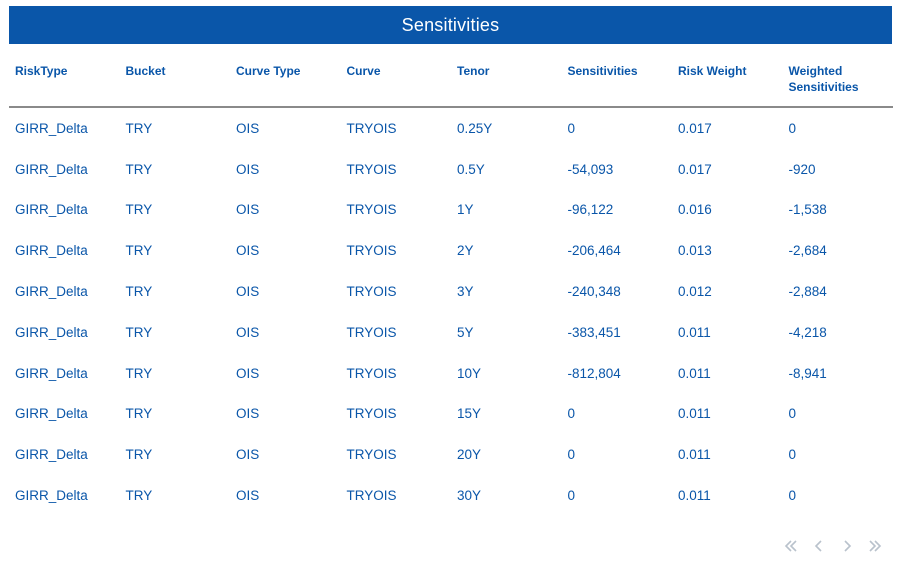  Describe the element at coordinates (469, 373) in the screenshot. I see `cell-tenor: 10Y` at that location.